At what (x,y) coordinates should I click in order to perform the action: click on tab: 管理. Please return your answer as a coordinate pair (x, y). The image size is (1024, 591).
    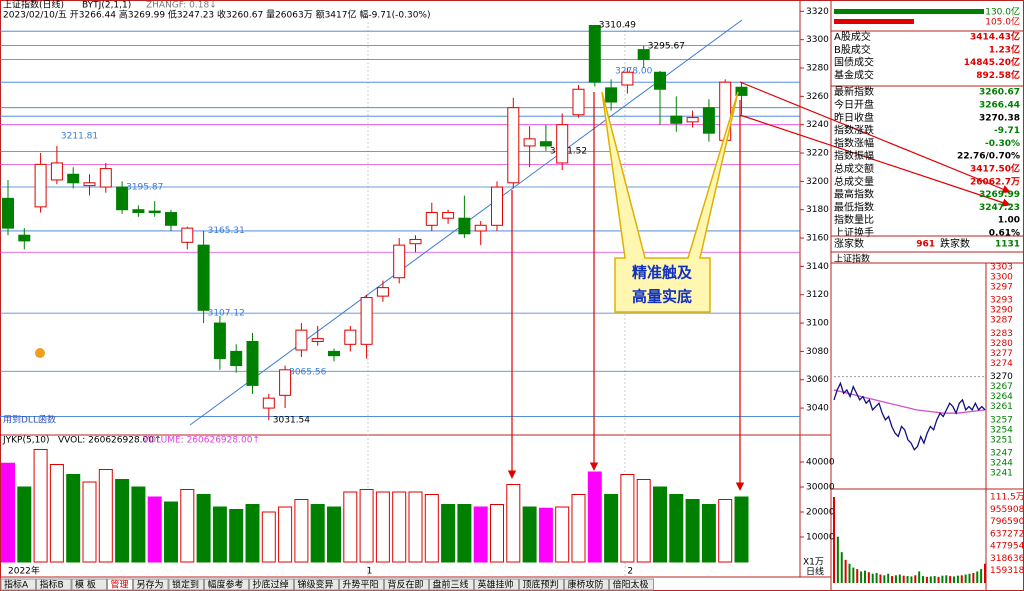
    Looking at the image, I should click on (120, 584).